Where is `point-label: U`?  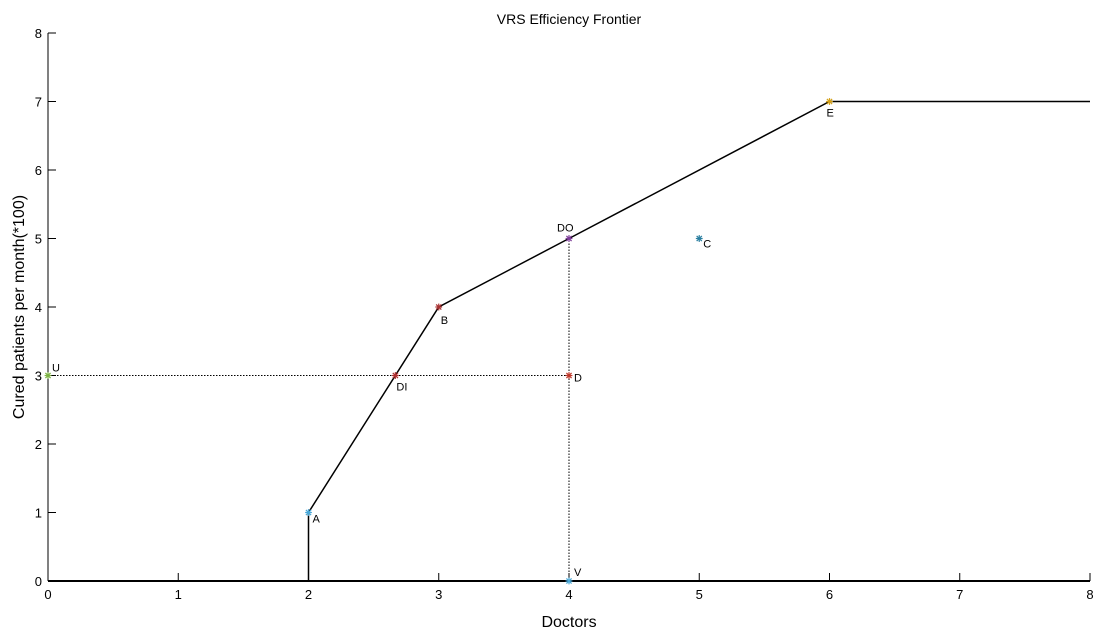 point-label: U is located at coordinates (56, 369).